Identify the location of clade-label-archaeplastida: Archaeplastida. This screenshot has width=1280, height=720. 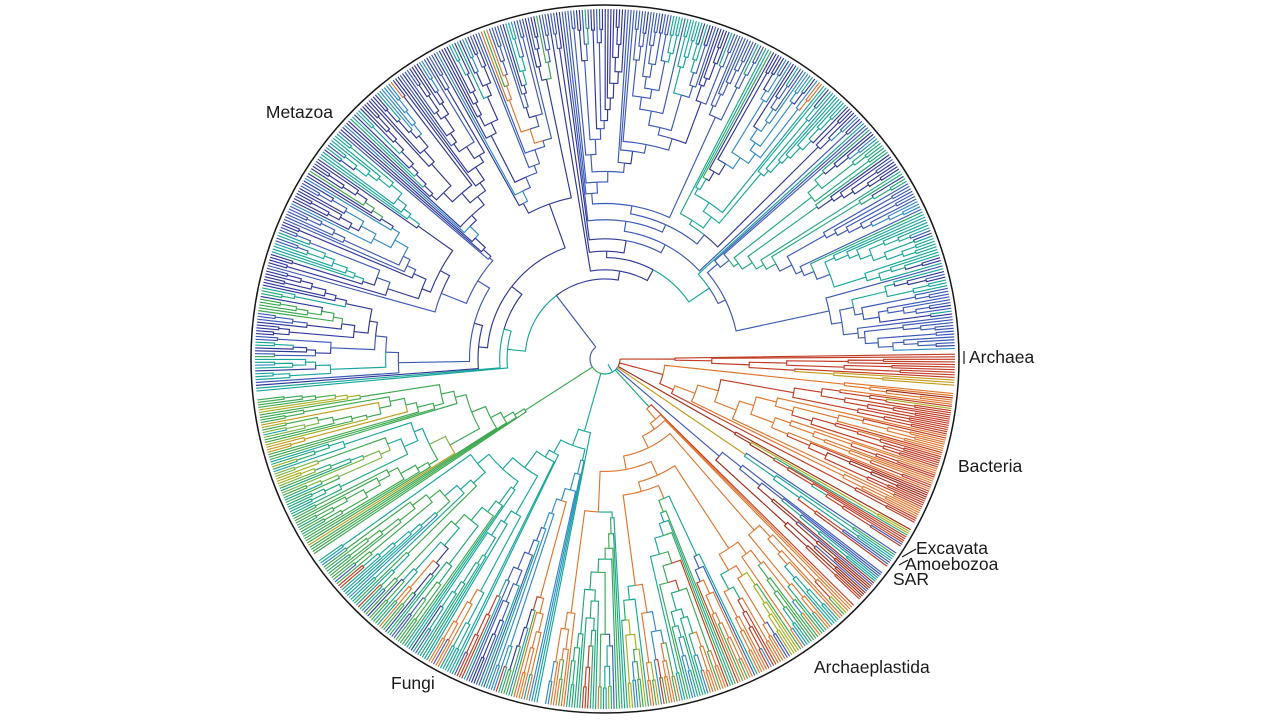
(872, 667).